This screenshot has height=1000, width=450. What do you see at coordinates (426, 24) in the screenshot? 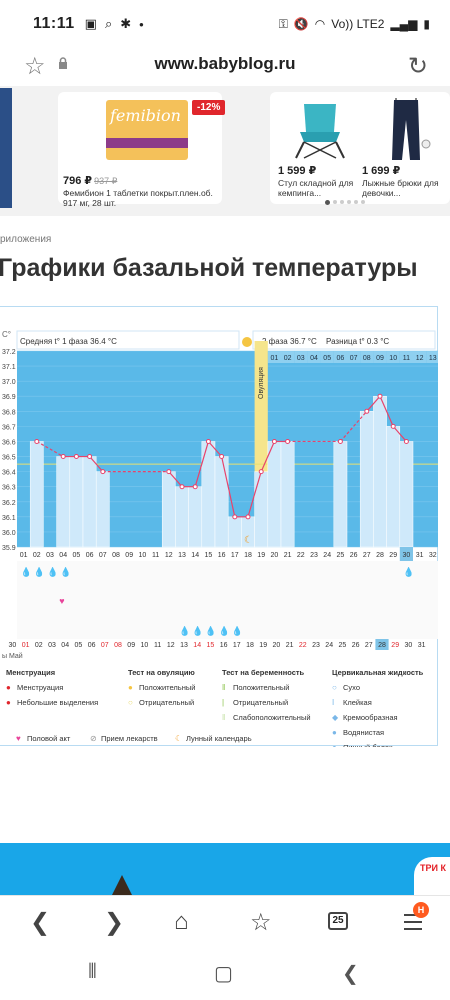
I see `battery-icon: ▮` at bounding box center [426, 24].